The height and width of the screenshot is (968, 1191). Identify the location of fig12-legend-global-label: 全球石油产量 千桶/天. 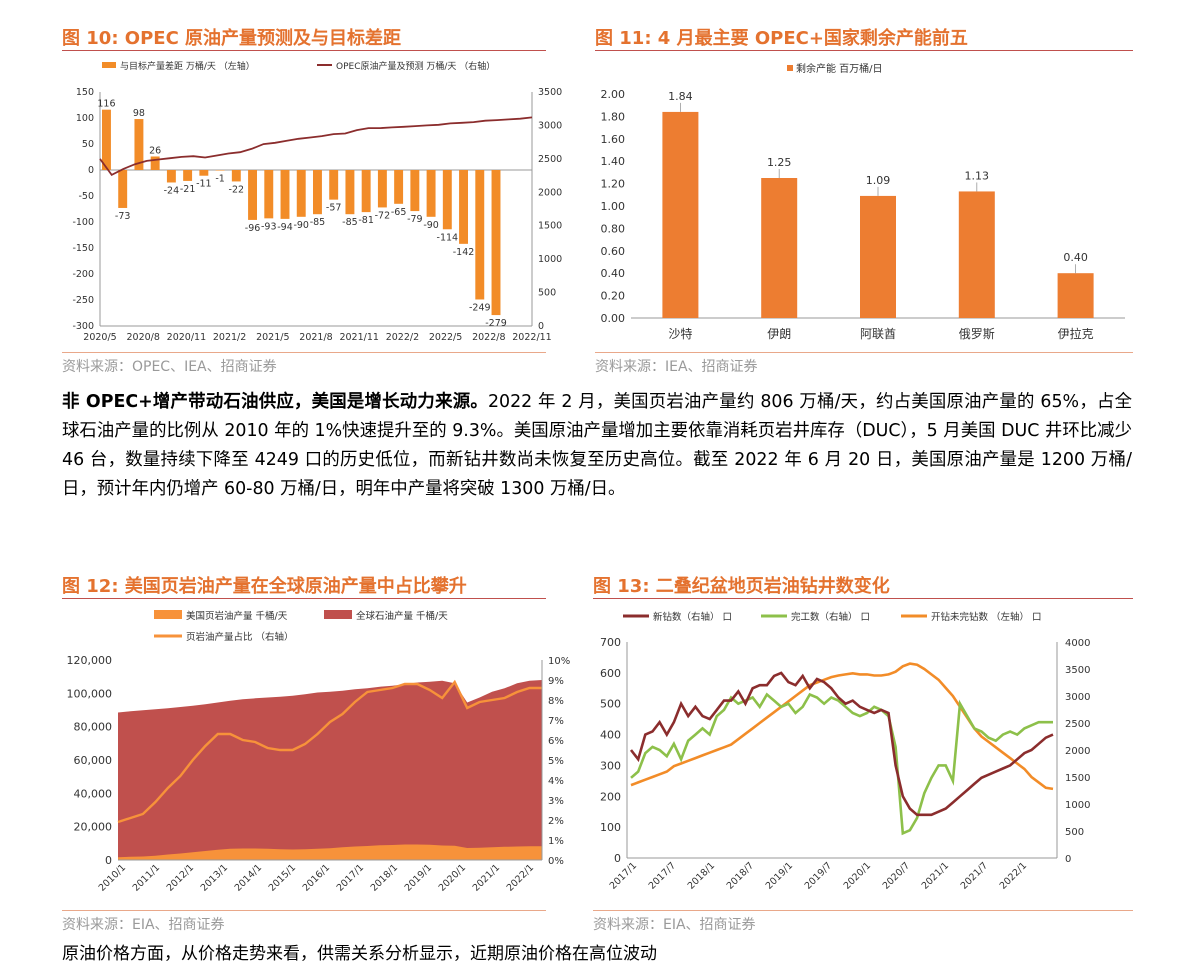
(402, 616).